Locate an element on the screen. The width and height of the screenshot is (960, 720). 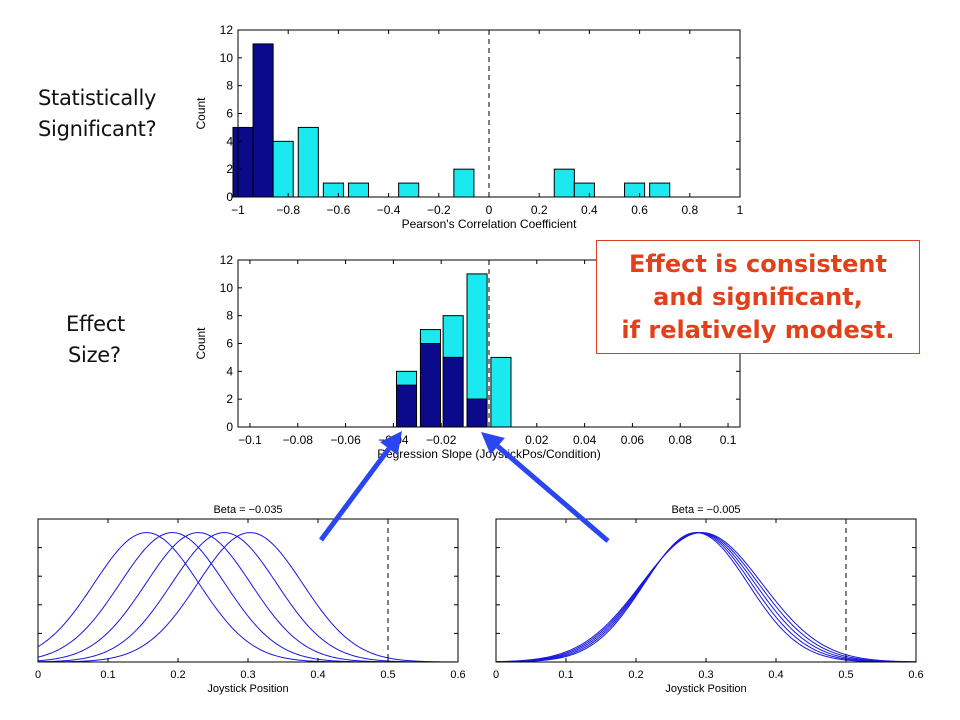
slope-histogram-xlabel: Regression Slope (JoystickPos/Condition) is located at coordinates (488, 454).